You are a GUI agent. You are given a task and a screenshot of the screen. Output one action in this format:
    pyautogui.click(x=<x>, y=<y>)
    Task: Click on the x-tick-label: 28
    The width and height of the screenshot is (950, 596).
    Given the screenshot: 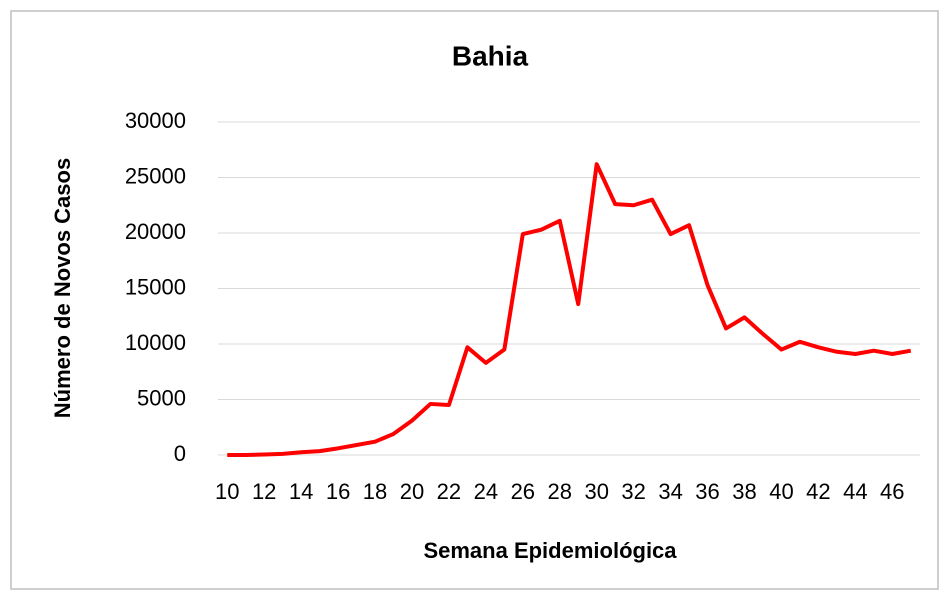 What is the action you would take?
    pyautogui.click(x=560, y=491)
    